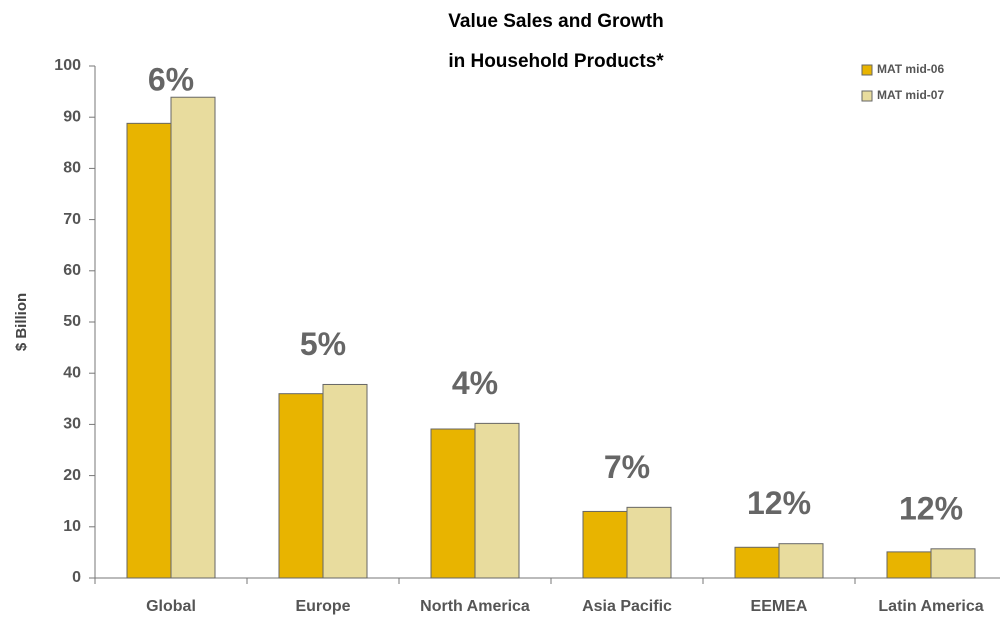 The width and height of the screenshot is (1000, 618). Describe the element at coordinates (556, 61) in the screenshot. I see `chart-title: in Household Products*` at that location.